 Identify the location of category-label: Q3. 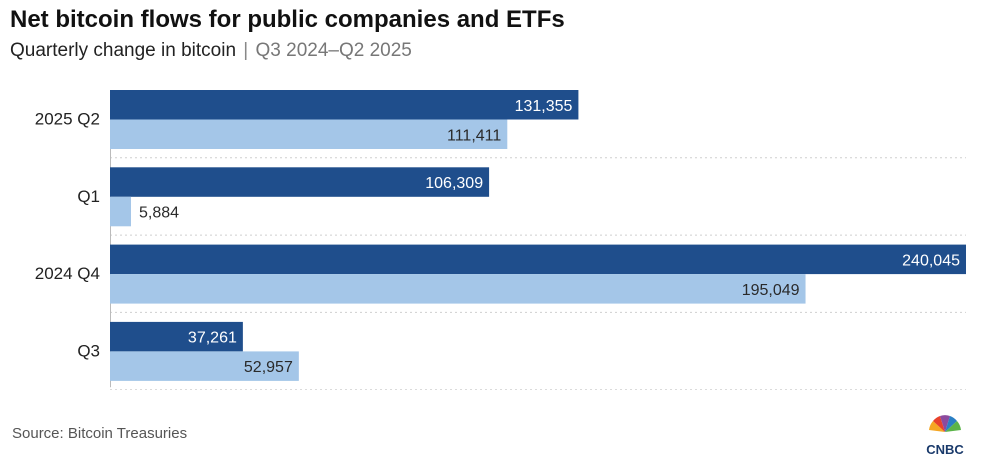
(88, 350).